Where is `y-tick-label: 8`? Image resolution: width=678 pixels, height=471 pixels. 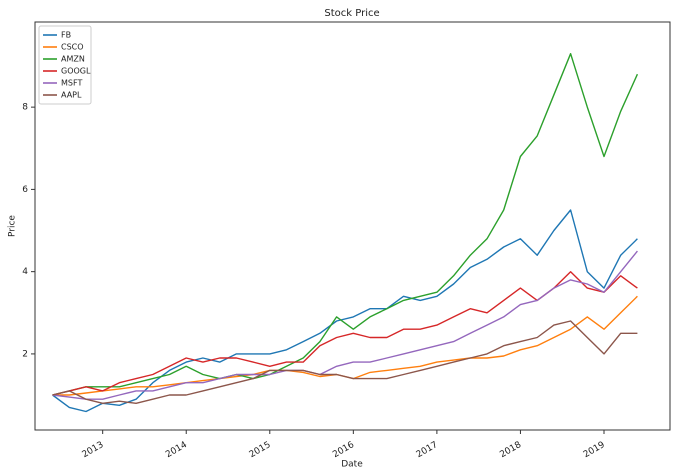
y-tick-label: 8 is located at coordinates (25, 108).